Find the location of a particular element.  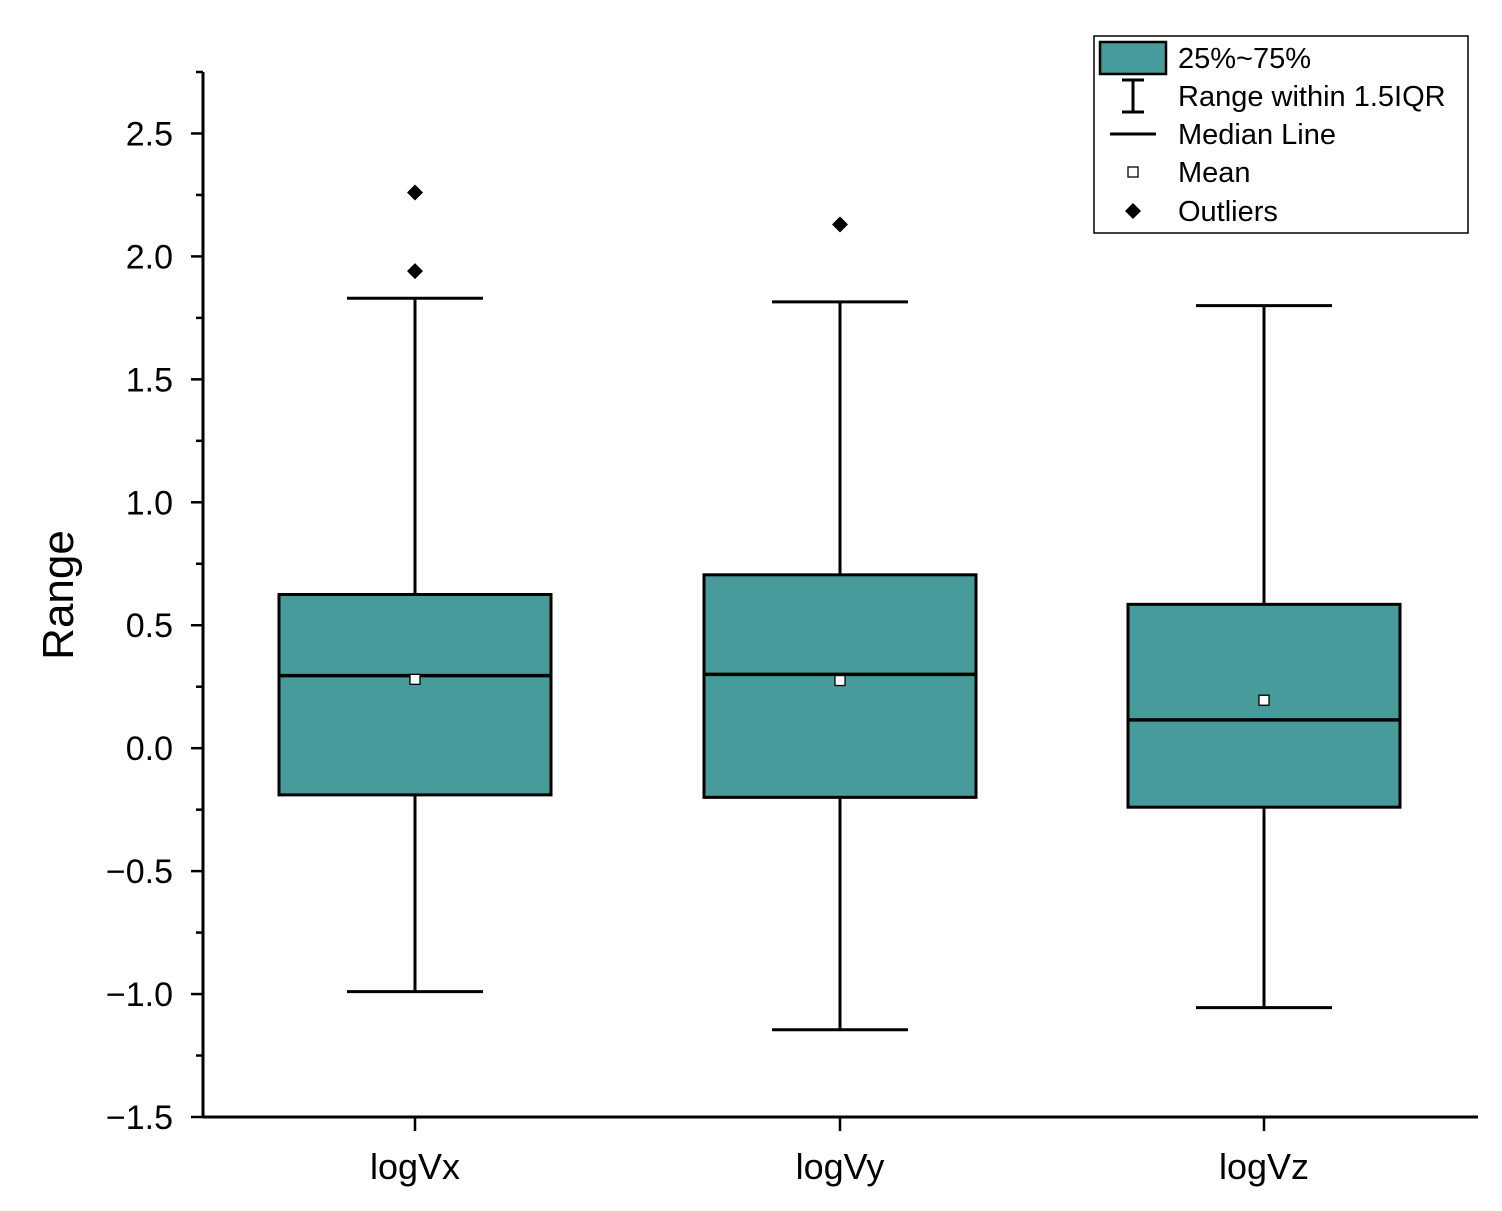

legend-label: 25%~75% is located at coordinates (1244, 59).